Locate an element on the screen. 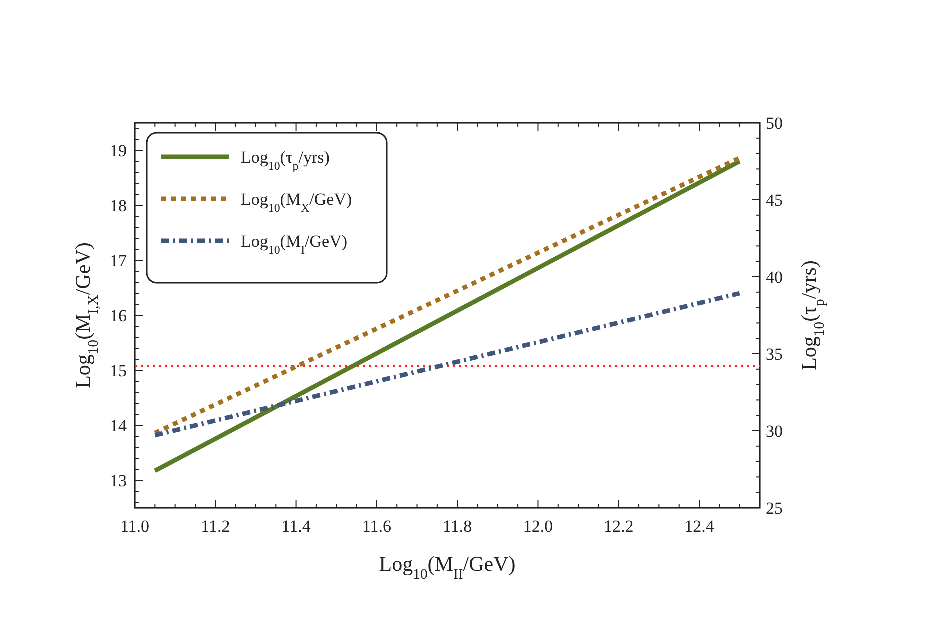 The width and height of the screenshot is (936, 632). legend-label: Log$_{10}$(τ$_{p}$/yrs) is located at coordinates (285, 160).